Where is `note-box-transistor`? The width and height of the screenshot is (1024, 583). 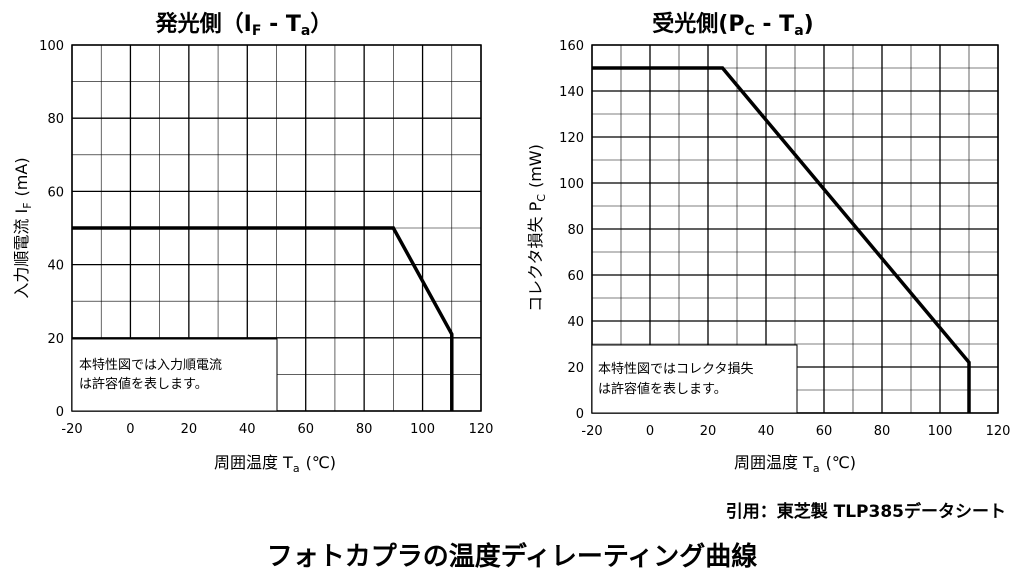
note-box-transistor is located at coordinates (694, 379).